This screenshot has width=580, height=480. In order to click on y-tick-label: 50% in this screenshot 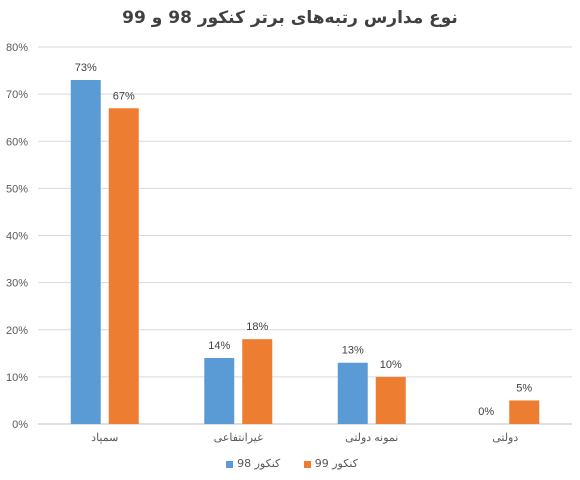, I will do `click(17, 189)`.